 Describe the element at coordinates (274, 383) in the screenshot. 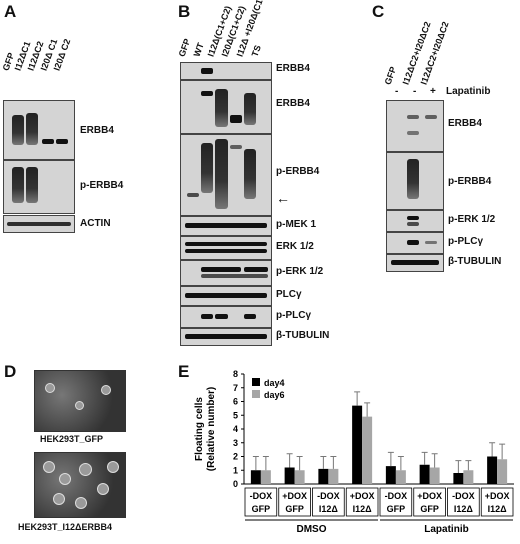

I see `legend-label-day4: day4` at that location.